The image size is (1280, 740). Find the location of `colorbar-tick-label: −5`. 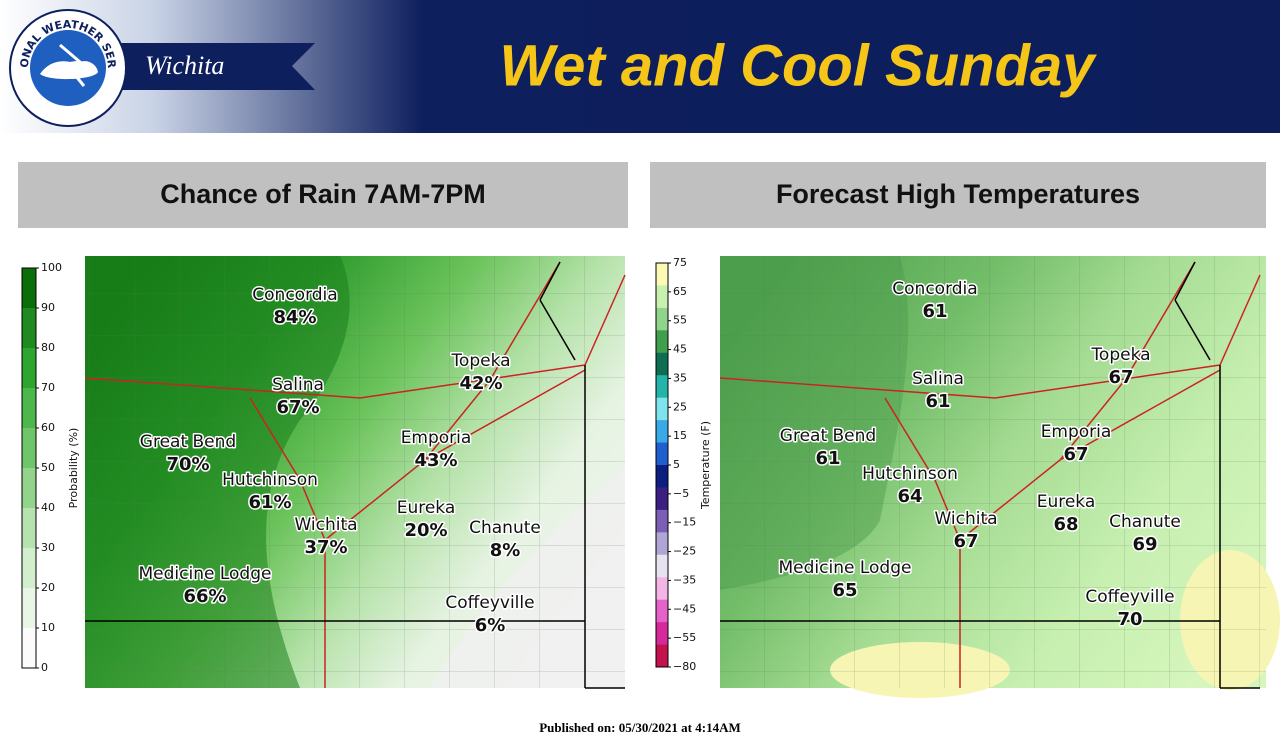

colorbar-tick-label: −5 is located at coordinates (681, 493).